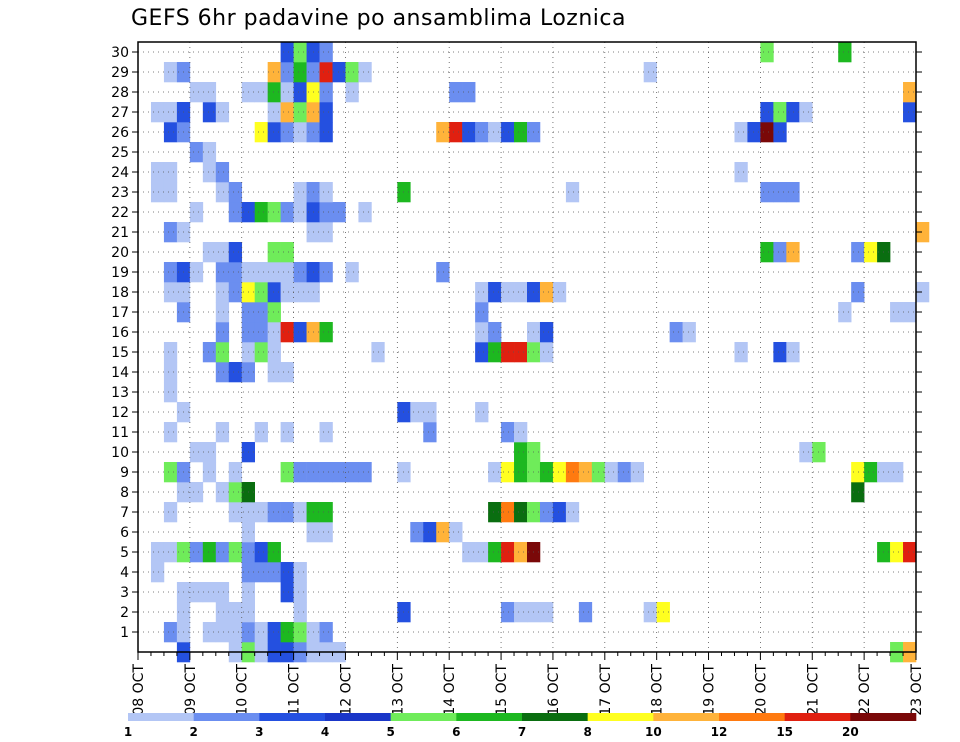 The height and width of the screenshot is (742, 960). What do you see at coordinates (390, 732) in the screenshot?
I see `legend-label: 5` at bounding box center [390, 732].